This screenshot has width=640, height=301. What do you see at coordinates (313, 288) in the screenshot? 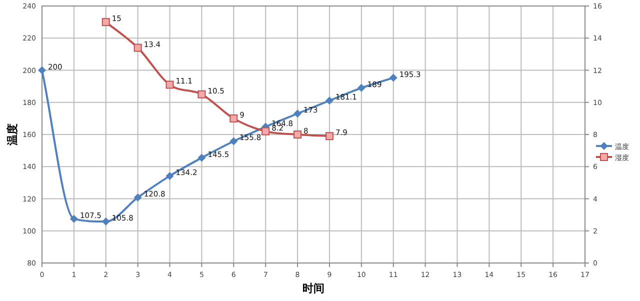
I see `x-axis-title: 时间` at bounding box center [313, 288].